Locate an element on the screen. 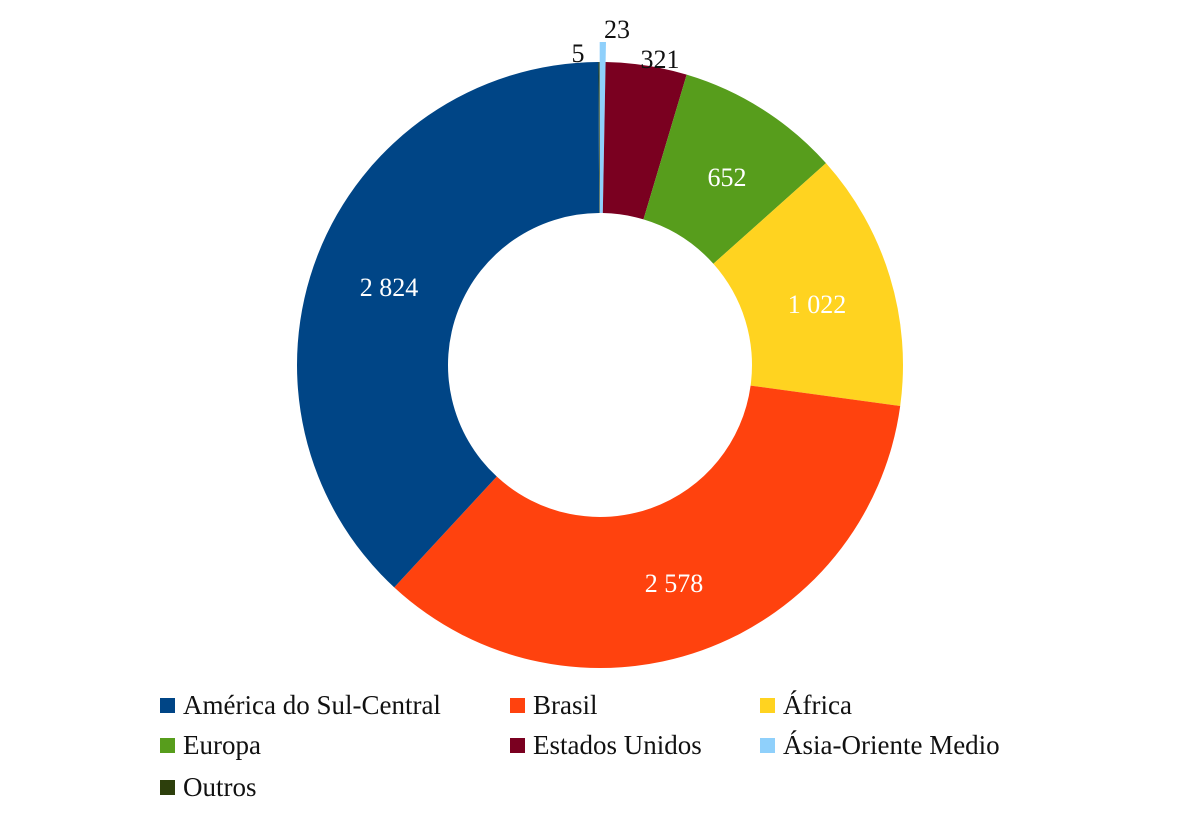 This screenshot has height=817, width=1200. legend-item-america-do-sul-central: América do Sul-Central is located at coordinates (300, 705).